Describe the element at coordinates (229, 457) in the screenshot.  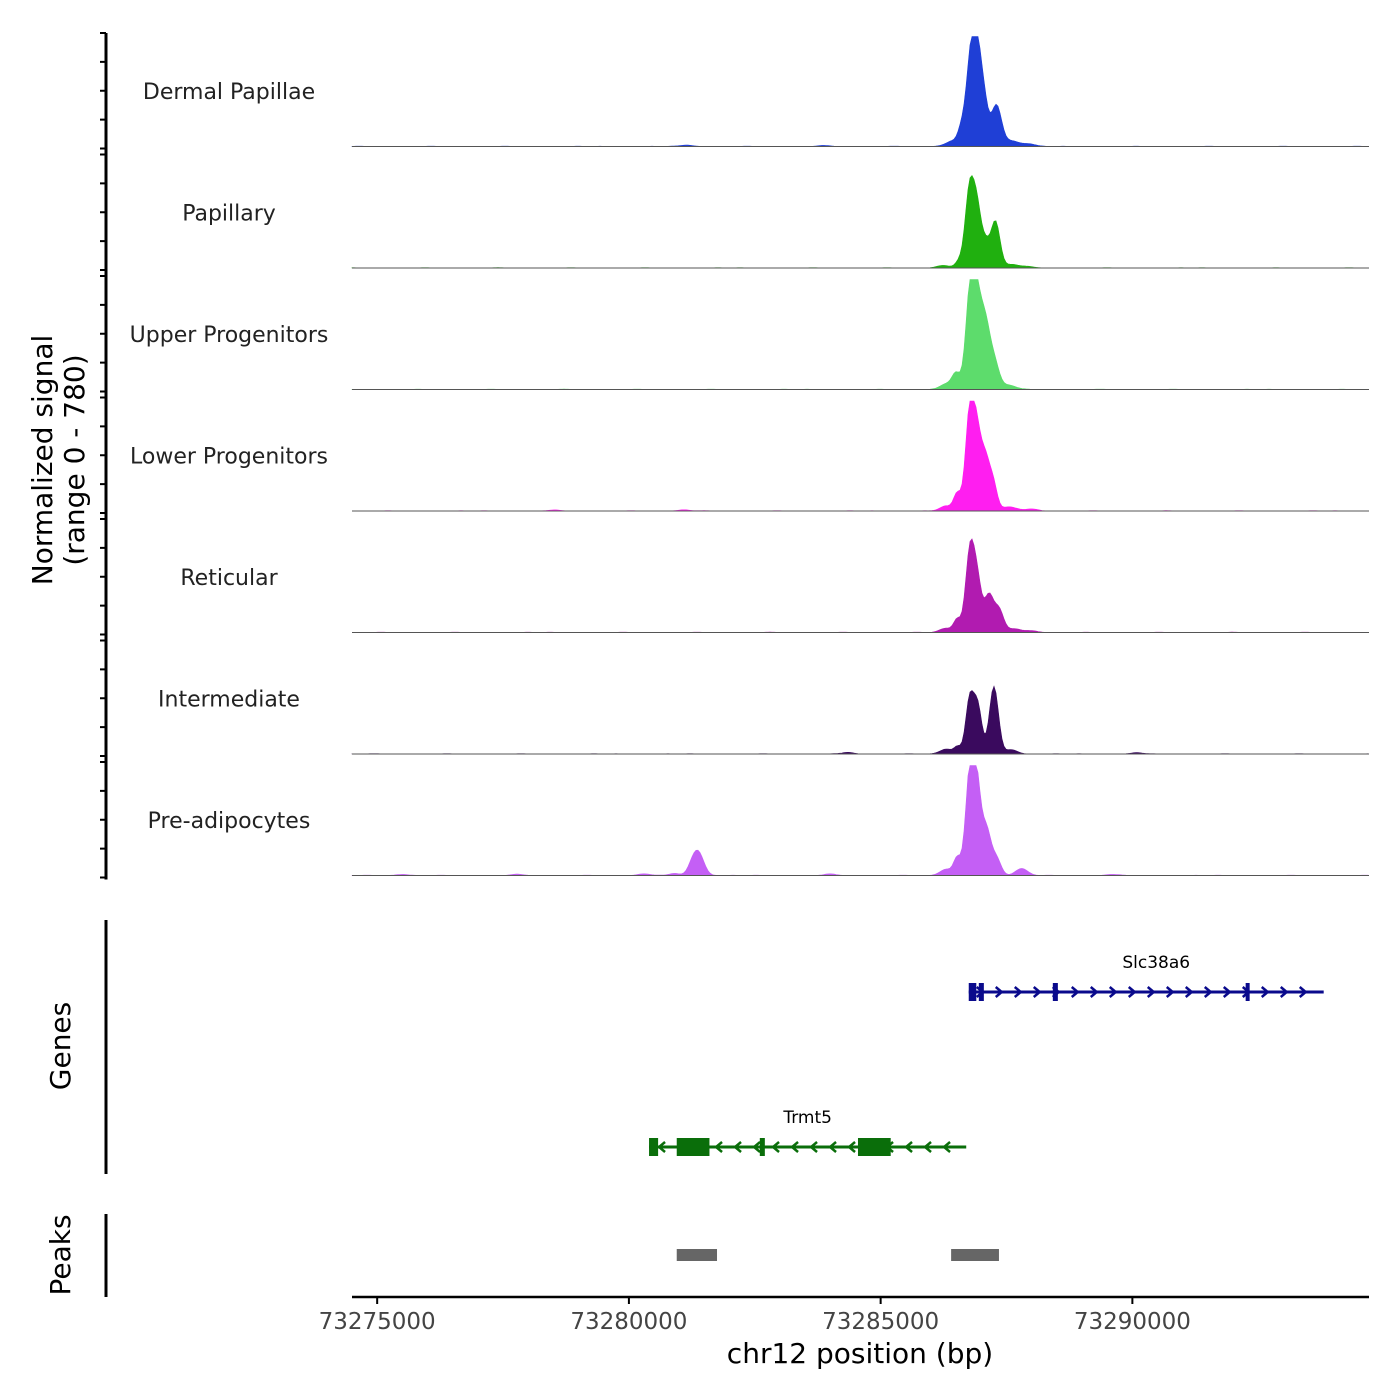
I see `track-label: Lower Progenitors` at that location.